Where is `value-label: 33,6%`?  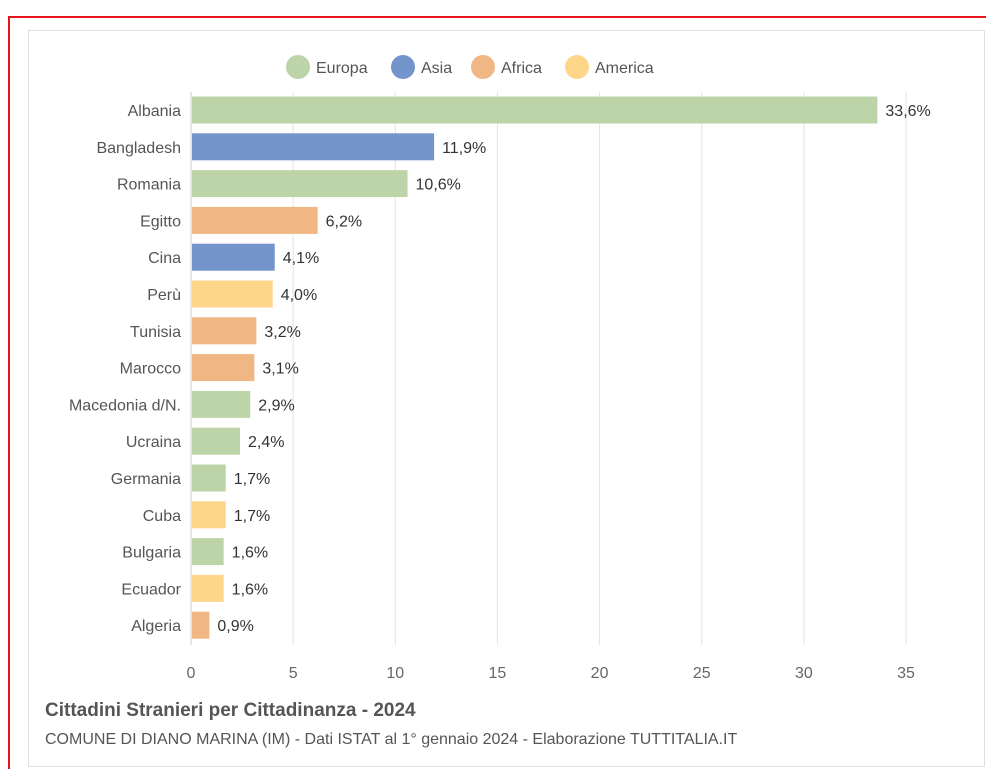
value-label: 33,6% is located at coordinates (907, 111).